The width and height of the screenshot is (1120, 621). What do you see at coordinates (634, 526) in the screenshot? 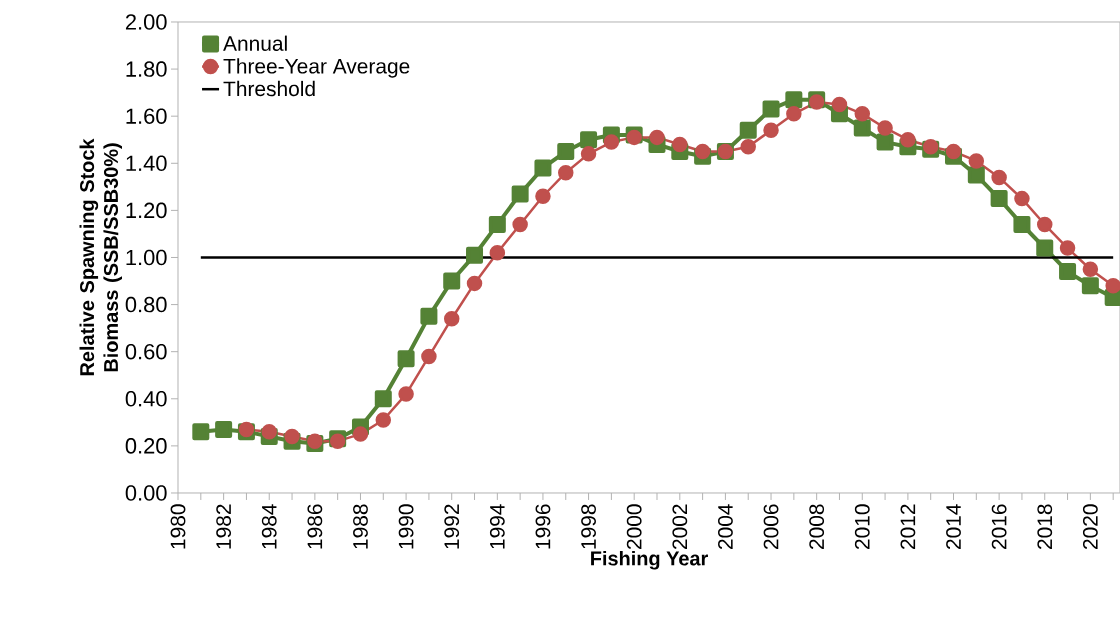
I see `x-tick-label: 2000` at bounding box center [634, 526].